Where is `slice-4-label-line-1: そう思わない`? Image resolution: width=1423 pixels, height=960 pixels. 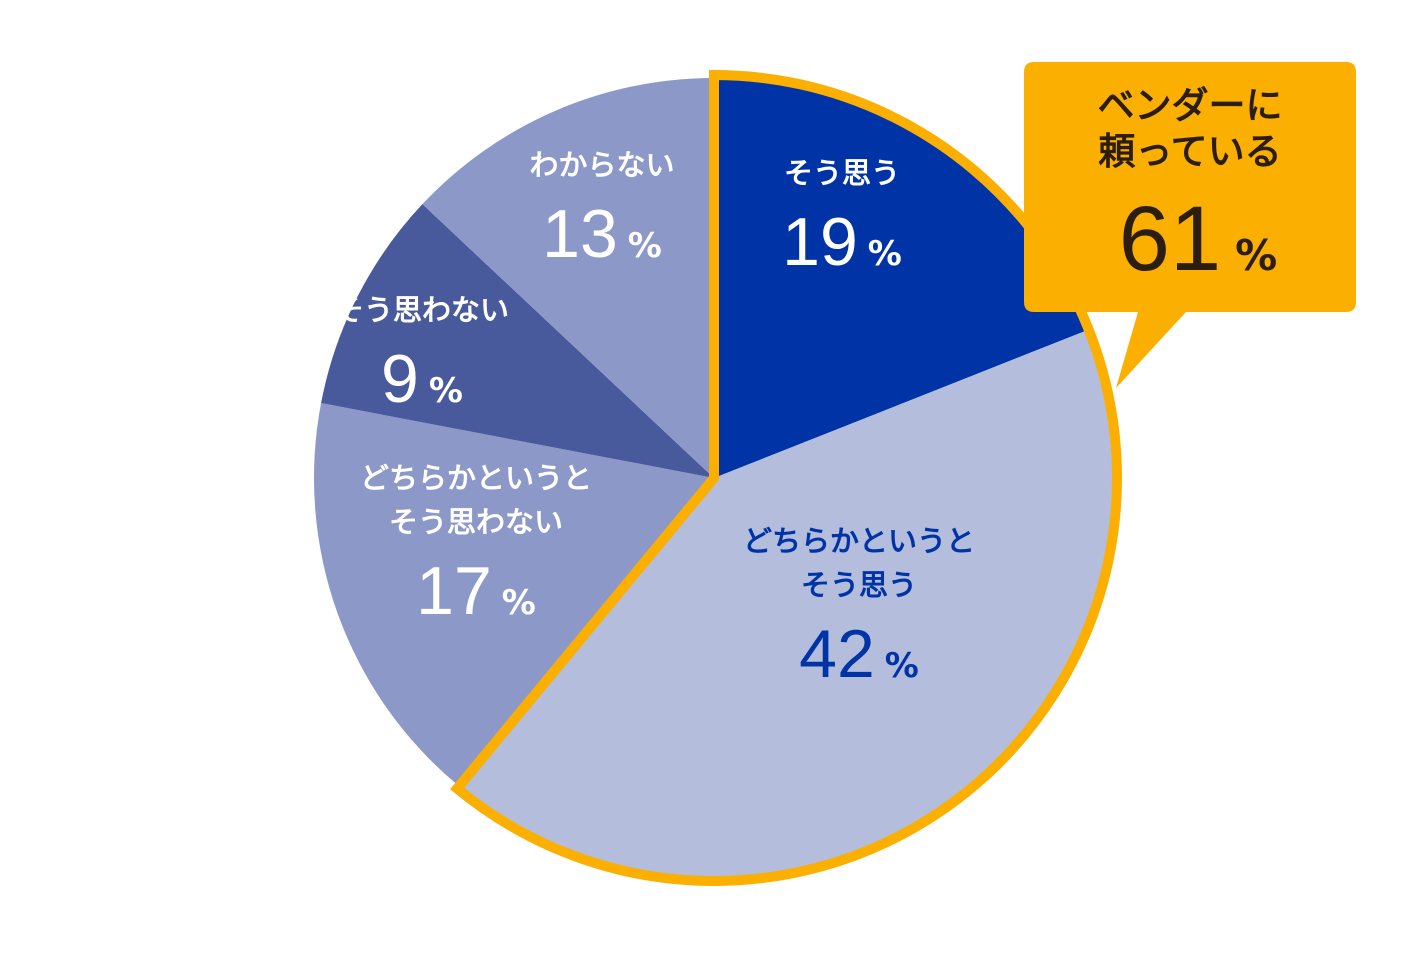 slice-4-label-line-1: そう思わない is located at coordinates (422, 310).